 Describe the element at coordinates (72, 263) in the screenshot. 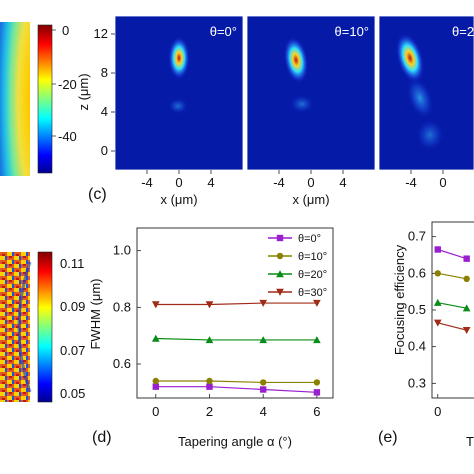

I see `colorbar-bottom-tick: 0.11` at that location.